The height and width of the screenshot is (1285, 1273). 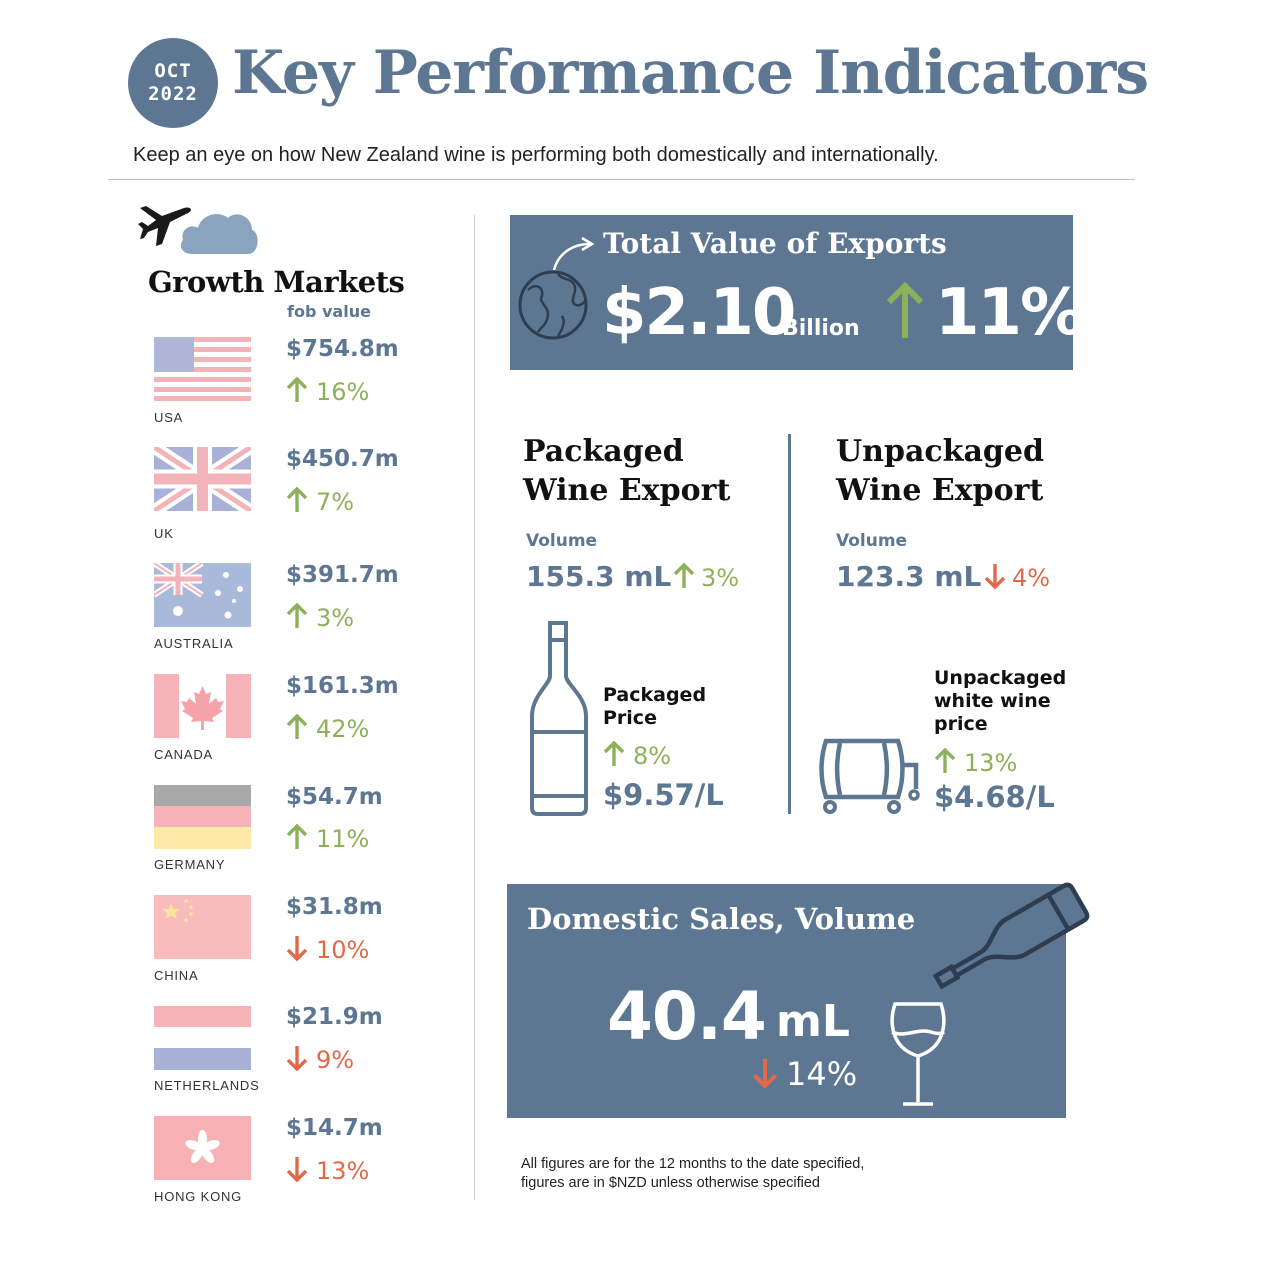 What do you see at coordinates (334, 797) in the screenshot?
I see `market-value-germany: $54.7m` at bounding box center [334, 797].